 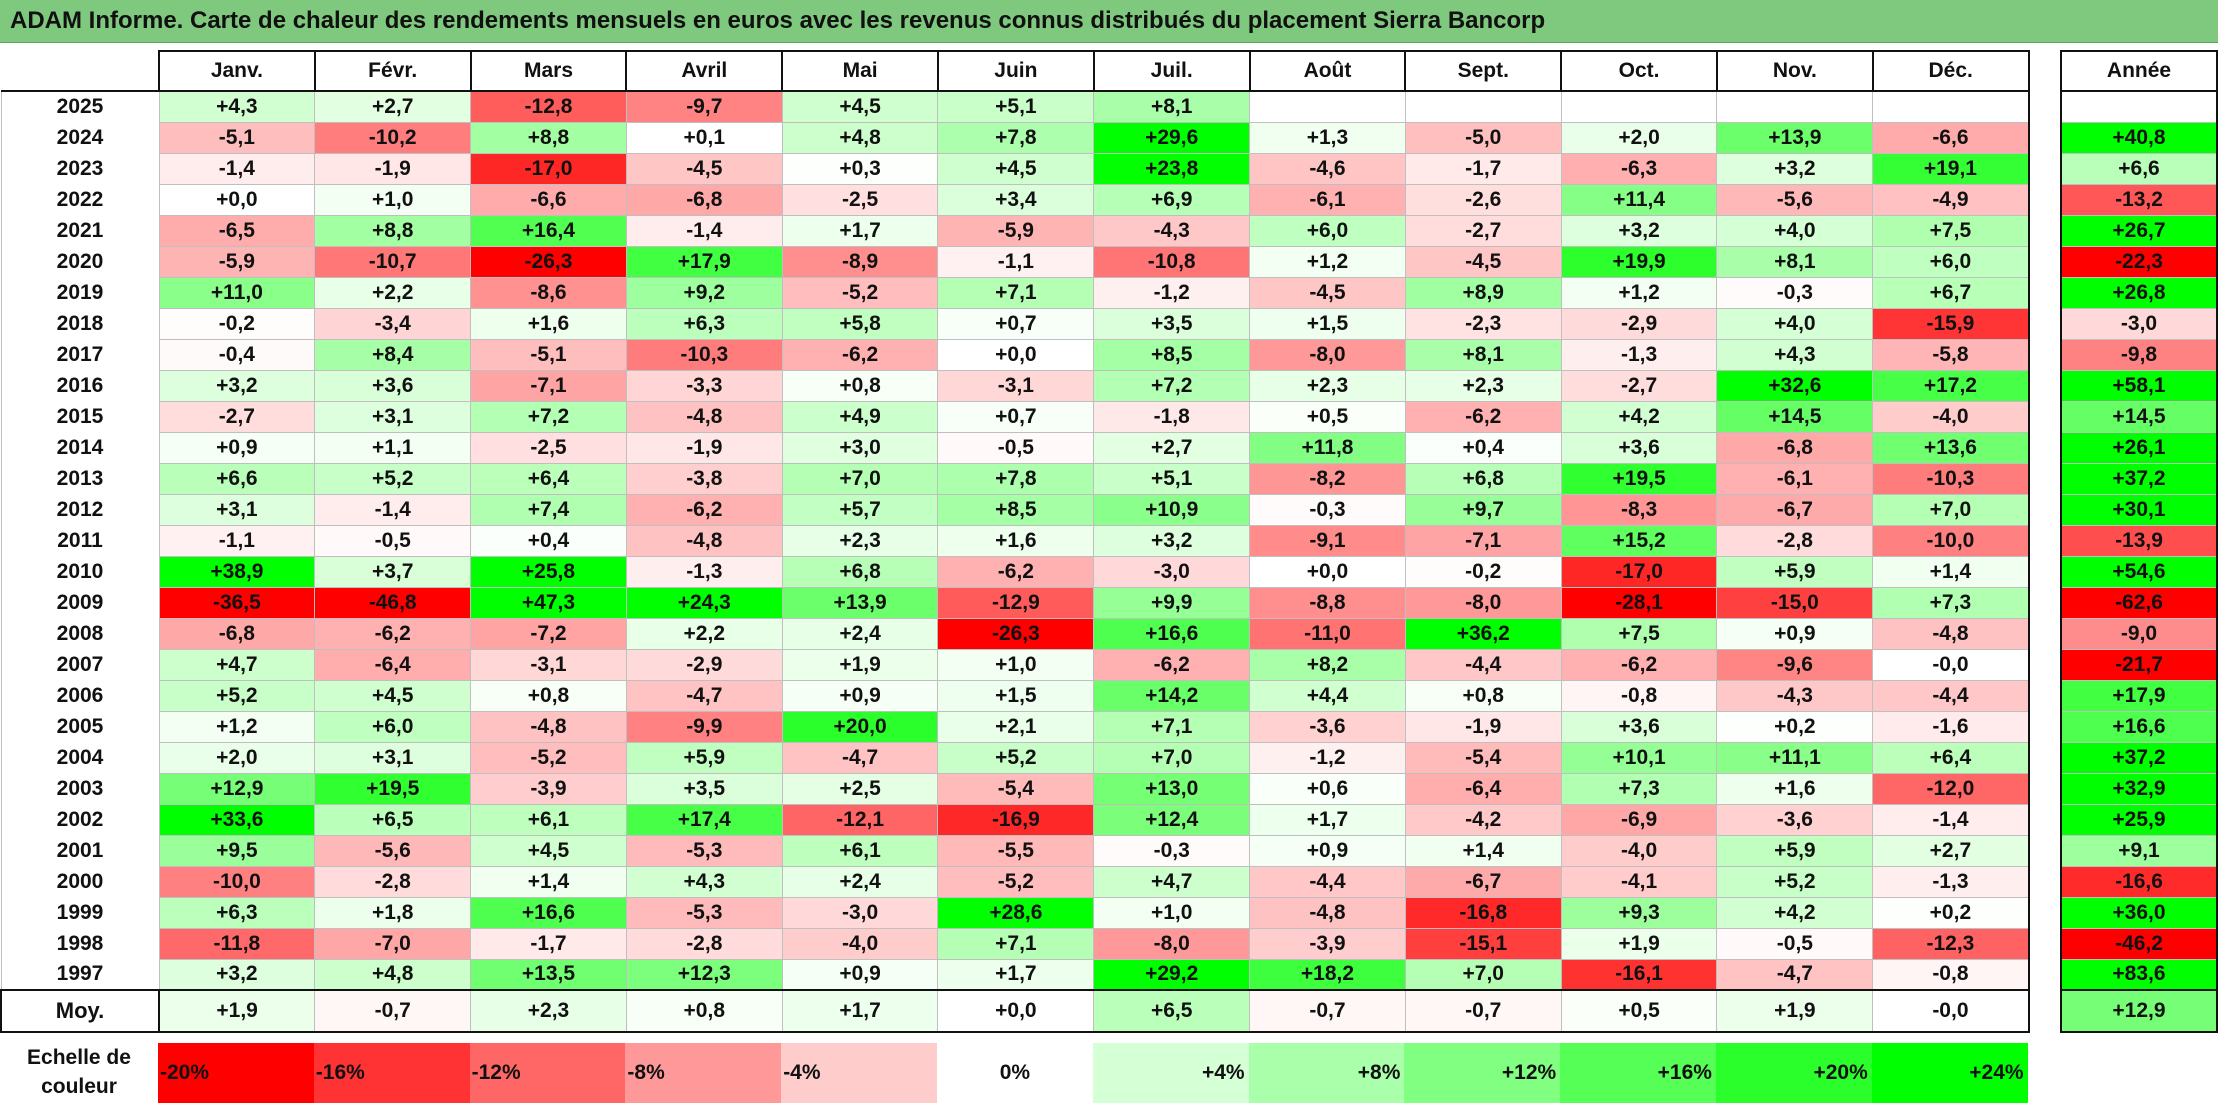 What do you see at coordinates (393, 912) in the screenshot?
I see `heatmap-cell: +1,8` at bounding box center [393, 912].